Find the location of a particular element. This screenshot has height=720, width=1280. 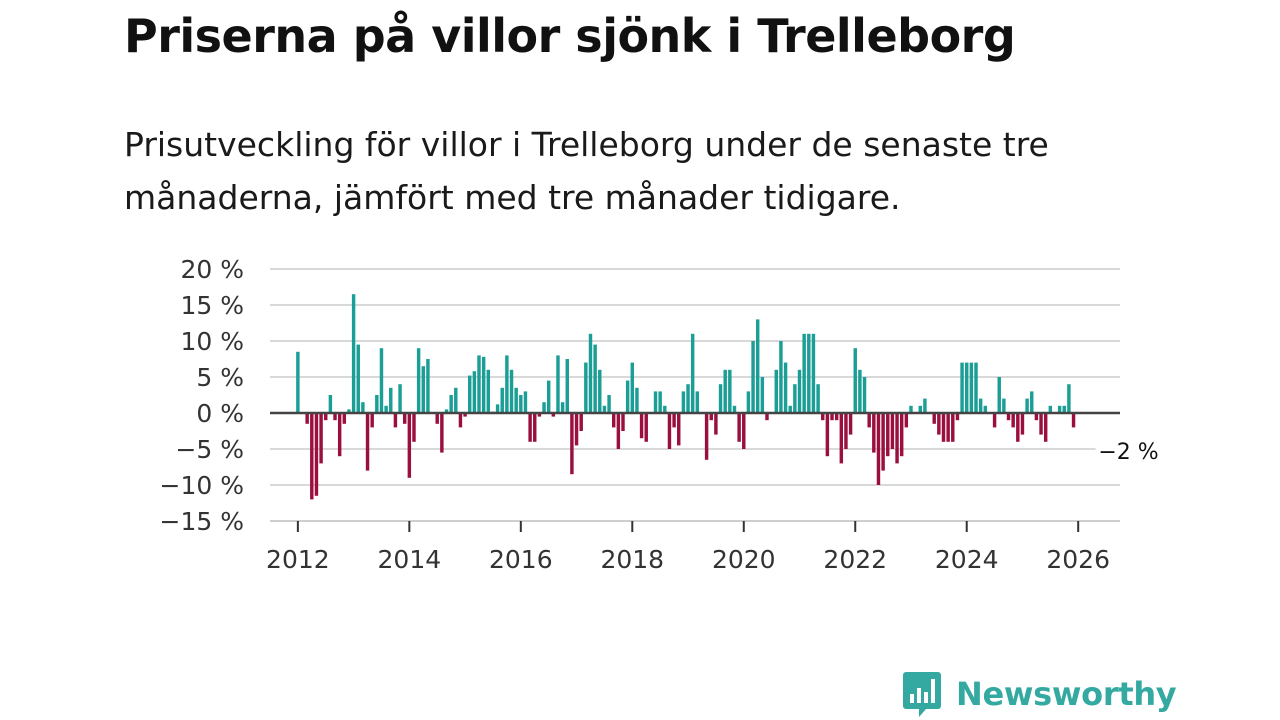

chart-title: Priserna på villor sjönk i Trelleborg is located at coordinates (570, 36).